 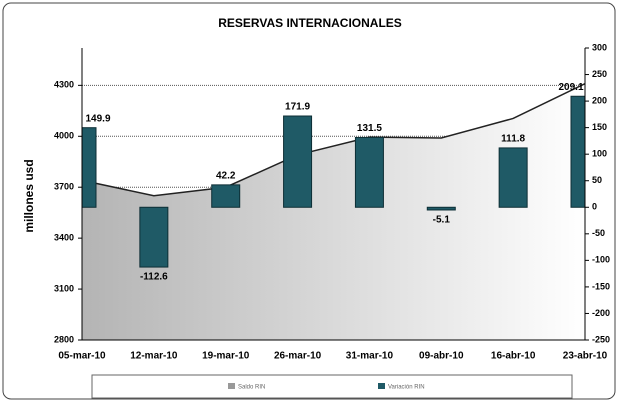 I want to click on y-tick-label: 3400, so click(x=64, y=238).